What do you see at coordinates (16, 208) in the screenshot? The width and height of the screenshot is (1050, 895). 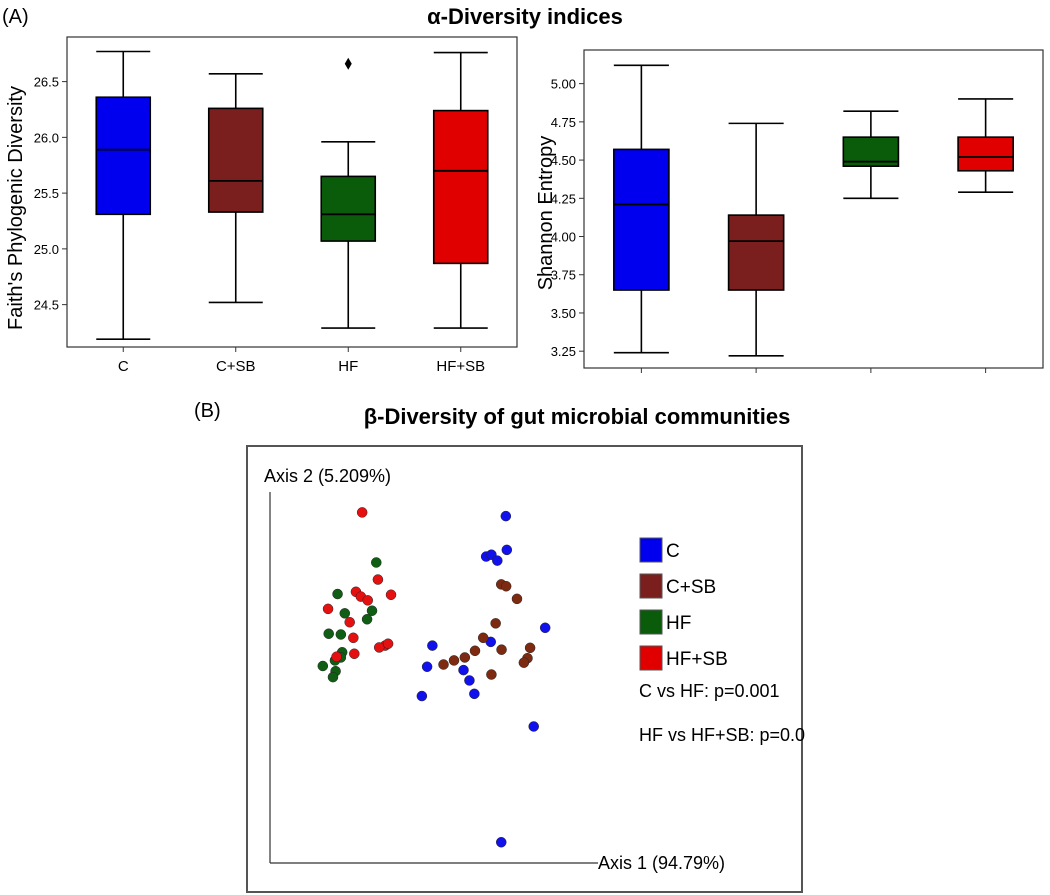 I see `faith-y-axis-label: Faith's Phylogenic Diversity` at bounding box center [16, 208].